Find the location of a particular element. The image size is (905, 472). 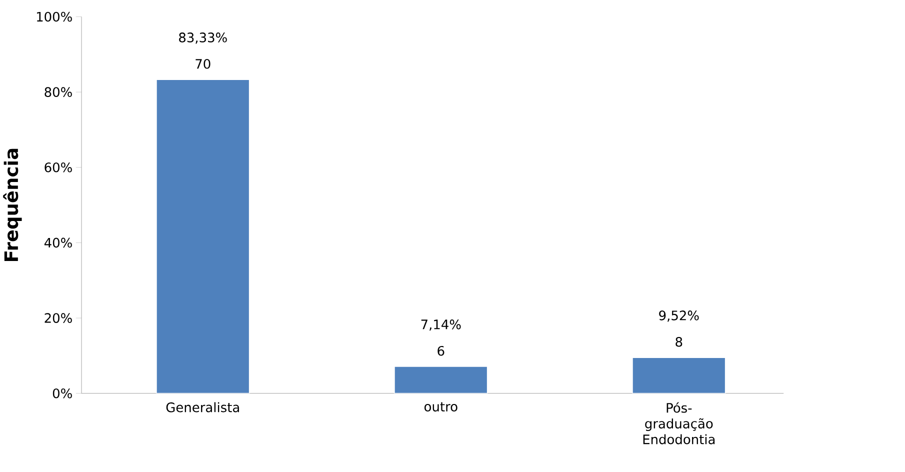

x-tick-label: Generalista is located at coordinates (202, 407).